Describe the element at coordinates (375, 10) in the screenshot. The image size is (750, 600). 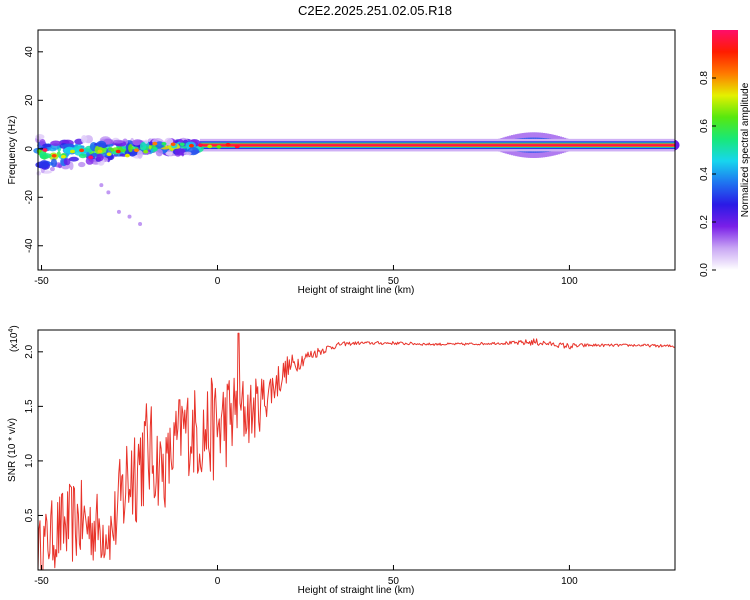
I see `figure-title: C2E2.2025.251.02.05.R18` at that location.